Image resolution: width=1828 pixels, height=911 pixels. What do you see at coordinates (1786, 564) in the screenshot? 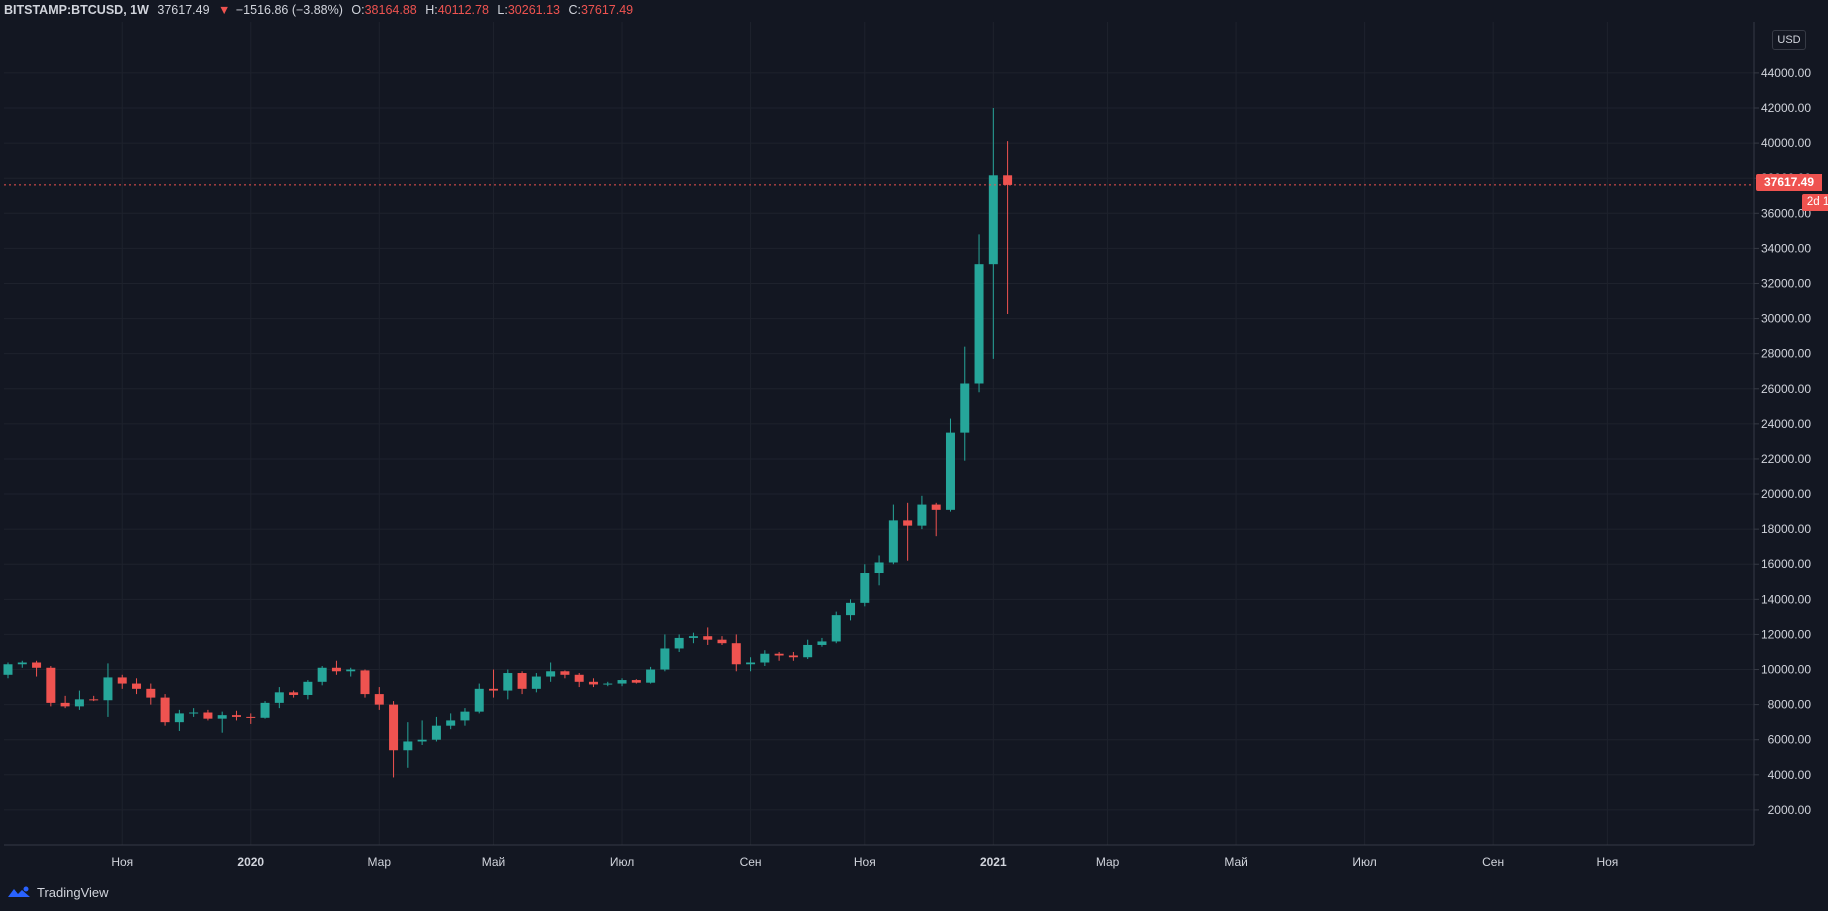
I see `y-tick-label: 16000.00` at bounding box center [1786, 564].